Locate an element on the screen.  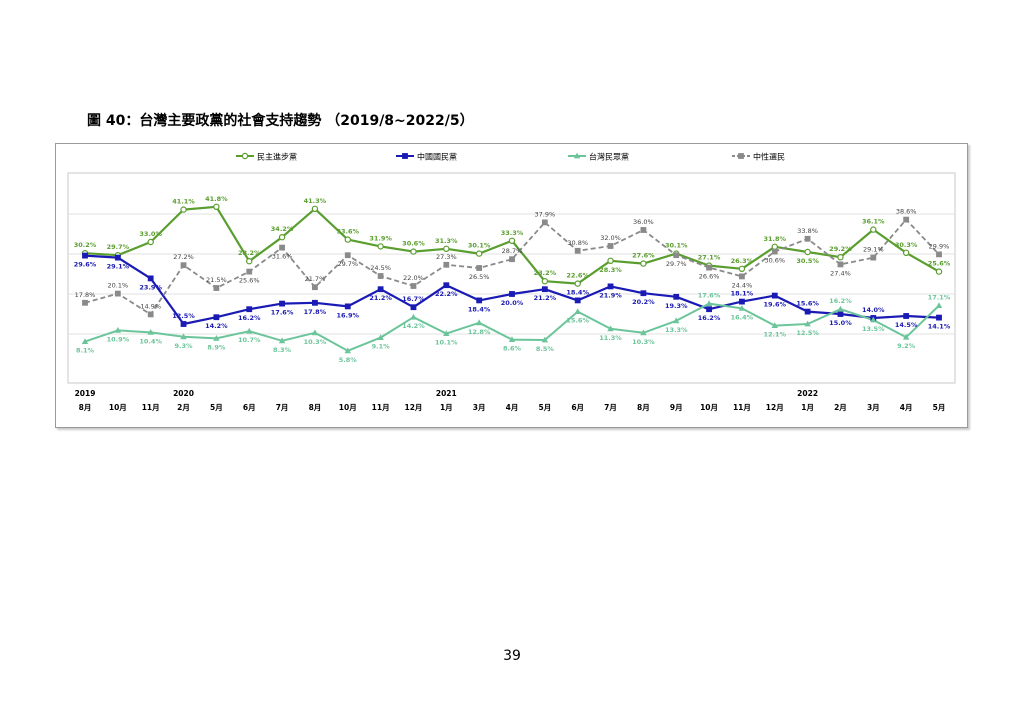
data-label: 5.8% is located at coordinates (348, 360).